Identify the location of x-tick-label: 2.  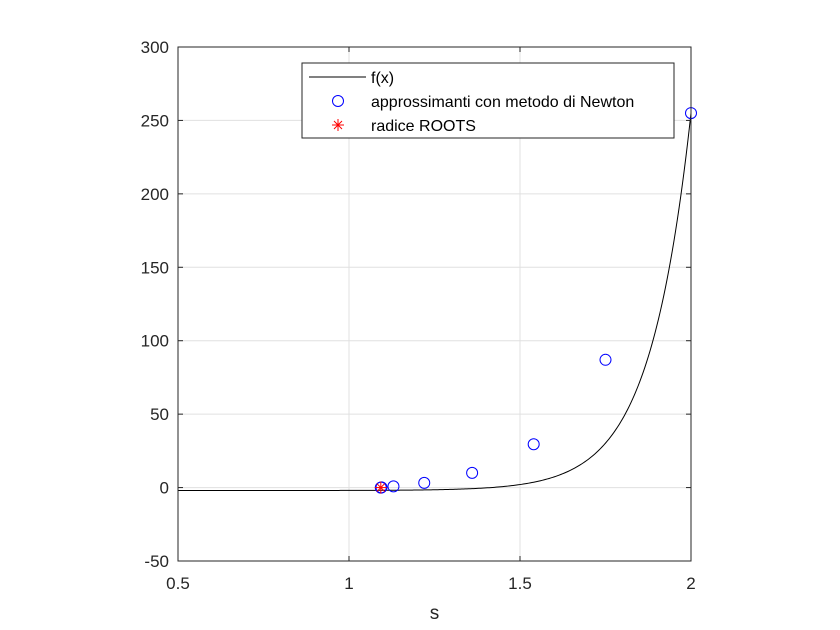
(690, 583).